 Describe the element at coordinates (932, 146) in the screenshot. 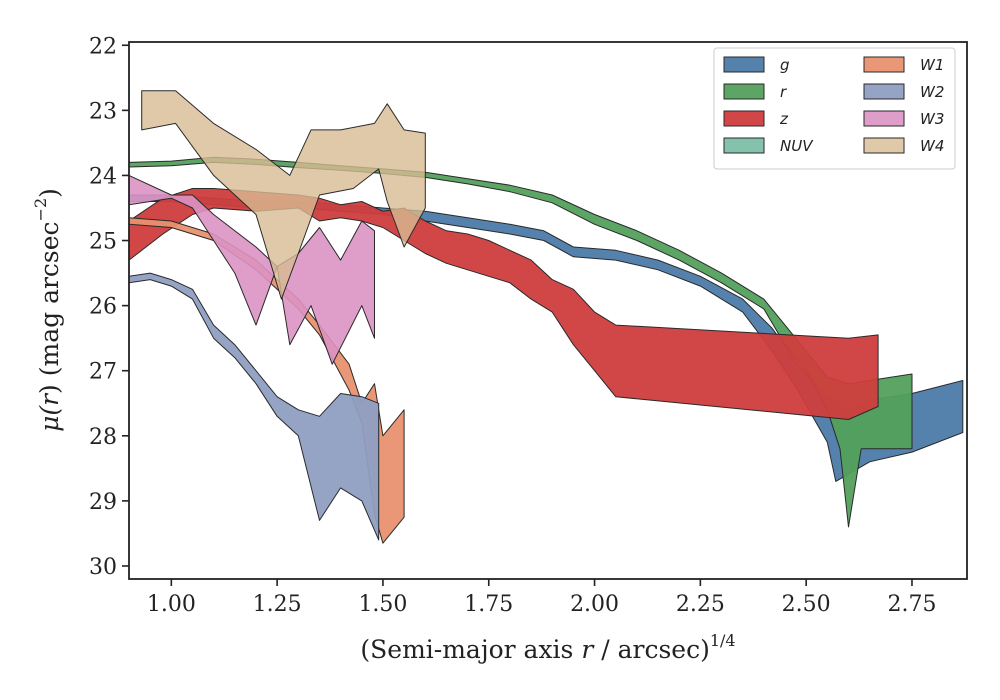

I see `legend-label-w4: W4` at that location.